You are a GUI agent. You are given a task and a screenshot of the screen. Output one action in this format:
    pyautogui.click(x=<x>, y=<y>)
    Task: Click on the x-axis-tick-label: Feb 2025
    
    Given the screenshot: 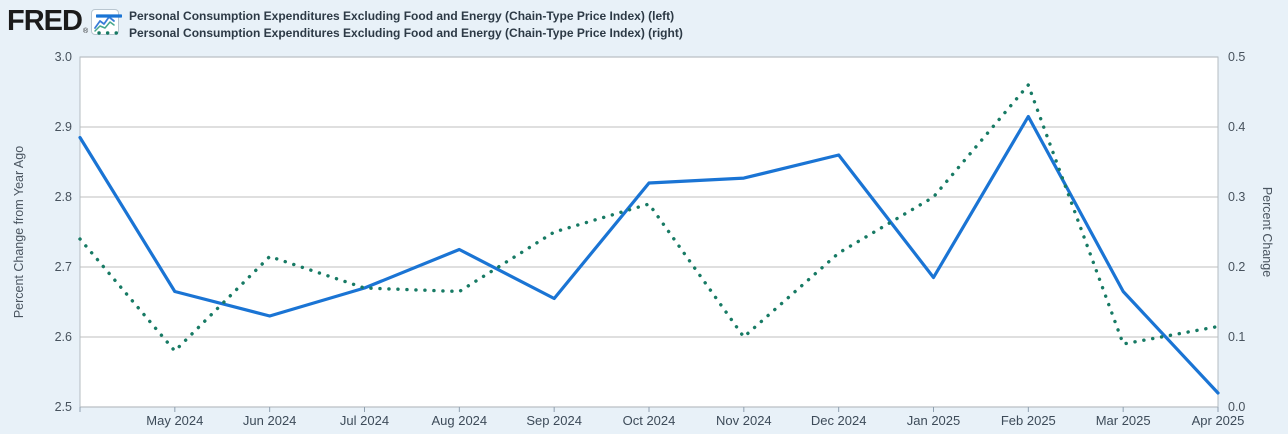 What is the action you would take?
    pyautogui.click(x=1028, y=420)
    